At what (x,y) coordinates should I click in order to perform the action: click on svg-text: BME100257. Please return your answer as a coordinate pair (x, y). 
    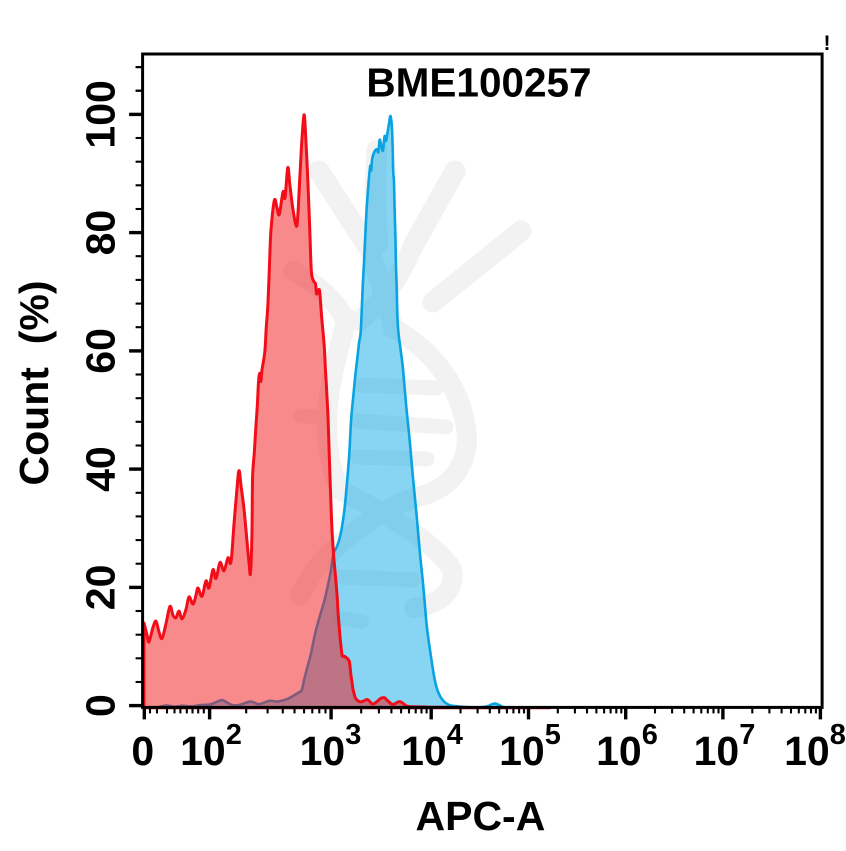
    Looking at the image, I should click on (478, 83).